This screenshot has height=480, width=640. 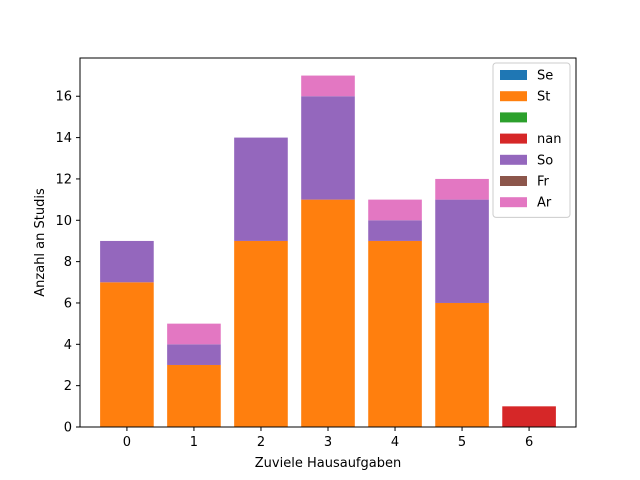 What do you see at coordinates (194, 442) in the screenshot?
I see `x-tick-label: 1` at bounding box center [194, 442].